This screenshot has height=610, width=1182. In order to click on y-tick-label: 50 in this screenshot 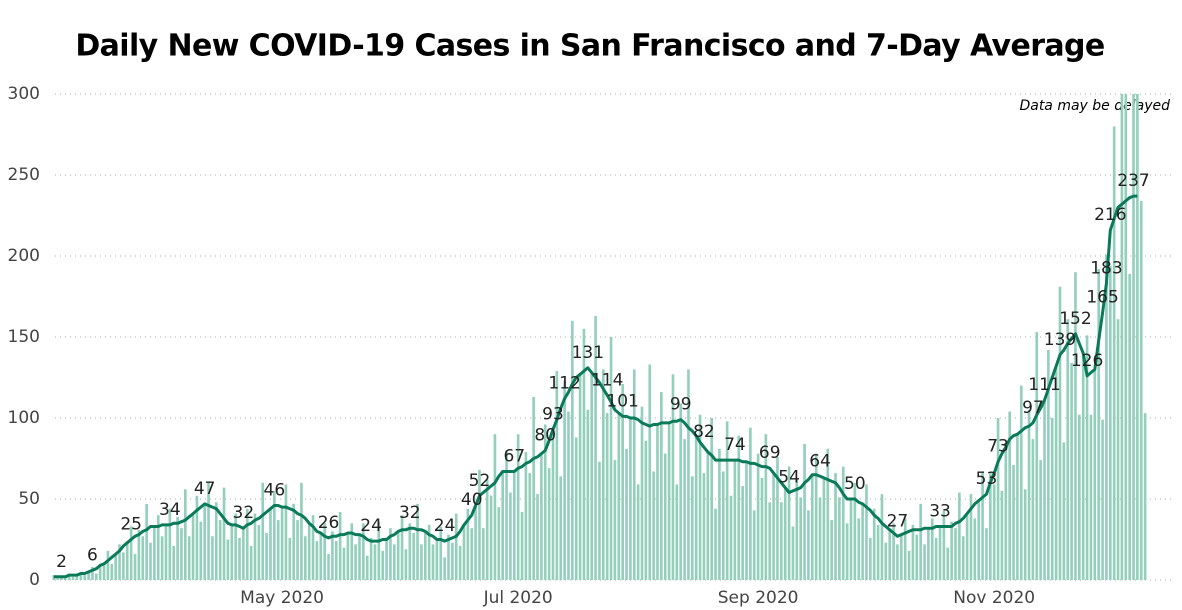, I will do `click(29, 499)`.